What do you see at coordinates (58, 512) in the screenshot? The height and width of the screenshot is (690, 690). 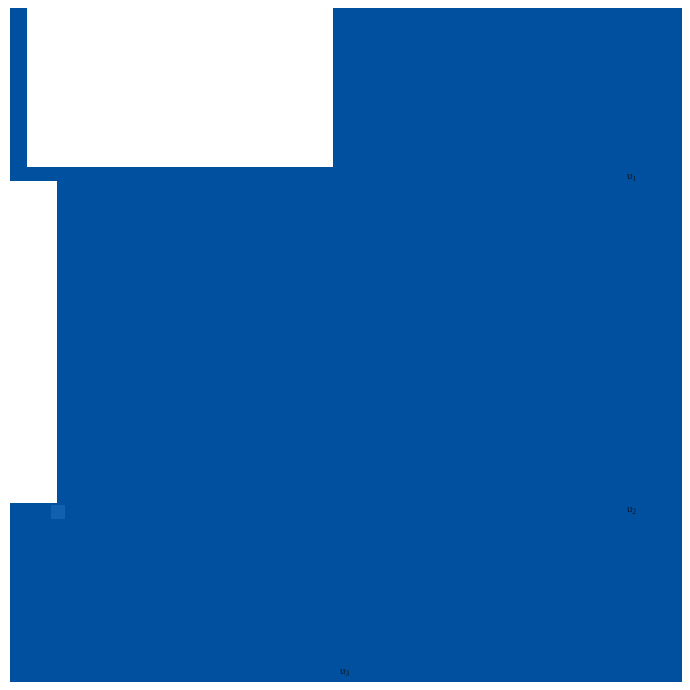 I see `corner-marker` at bounding box center [58, 512].